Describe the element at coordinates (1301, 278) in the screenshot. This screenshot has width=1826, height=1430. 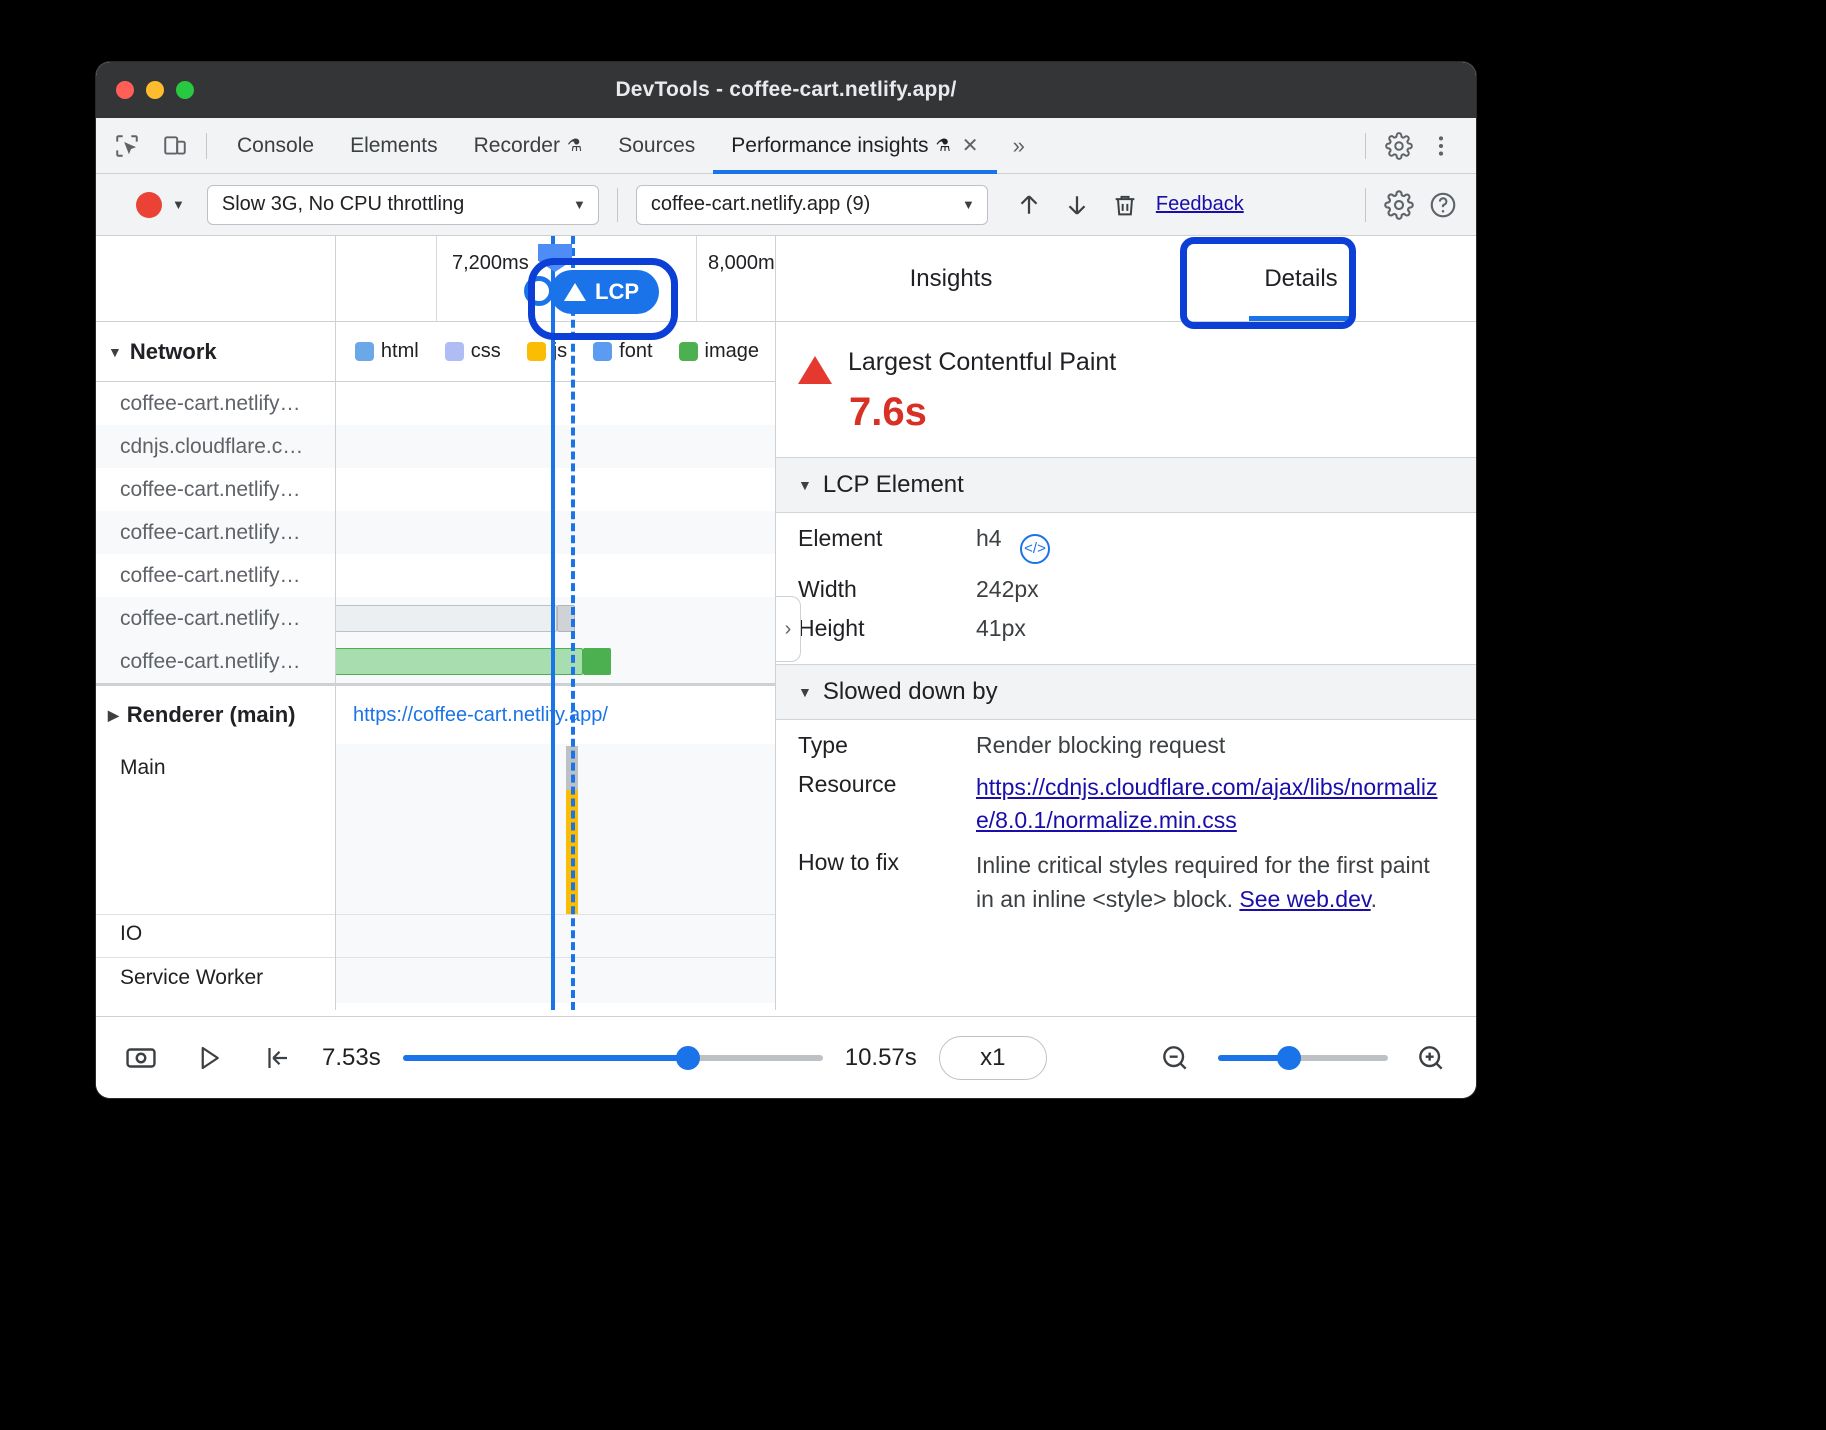
I see `tab-details: Details` at that location.